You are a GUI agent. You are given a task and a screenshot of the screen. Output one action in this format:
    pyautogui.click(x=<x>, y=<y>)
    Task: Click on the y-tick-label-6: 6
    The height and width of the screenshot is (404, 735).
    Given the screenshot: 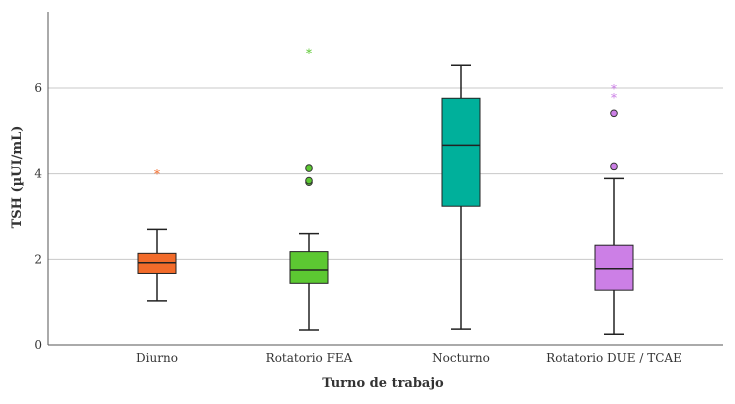 What is the action you would take?
    pyautogui.click(x=38, y=88)
    